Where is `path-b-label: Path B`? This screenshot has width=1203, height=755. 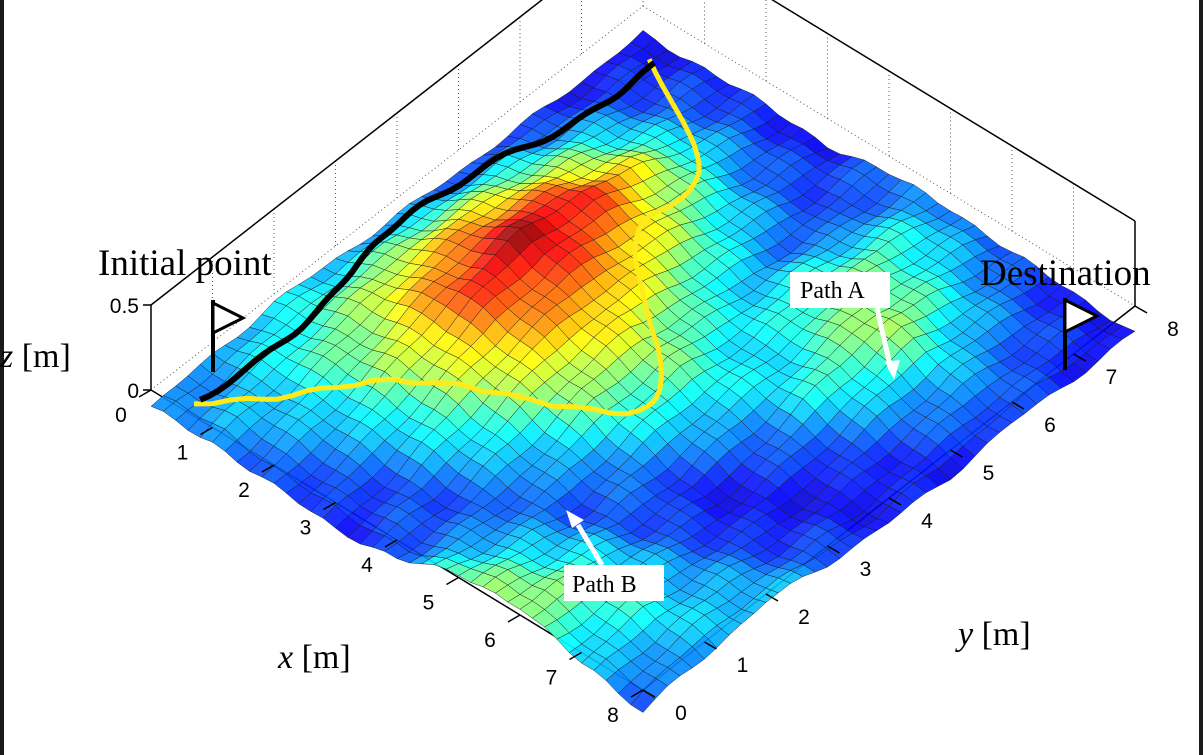 path-b-label: Path B is located at coordinates (604, 585).